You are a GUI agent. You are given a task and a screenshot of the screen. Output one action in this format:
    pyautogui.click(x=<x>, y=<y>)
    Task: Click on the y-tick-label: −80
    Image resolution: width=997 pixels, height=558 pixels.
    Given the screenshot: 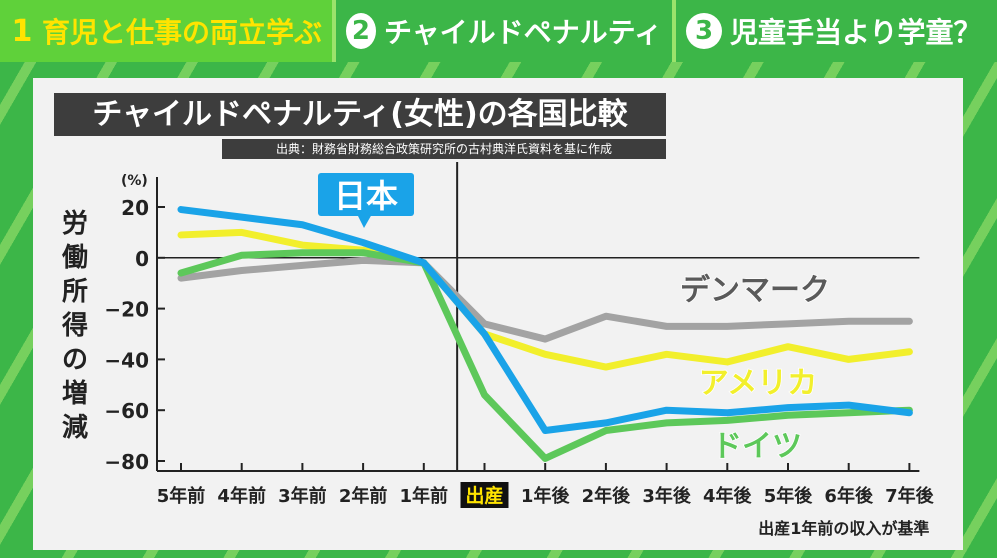 What is the action you would take?
    pyautogui.click(x=126, y=462)
    